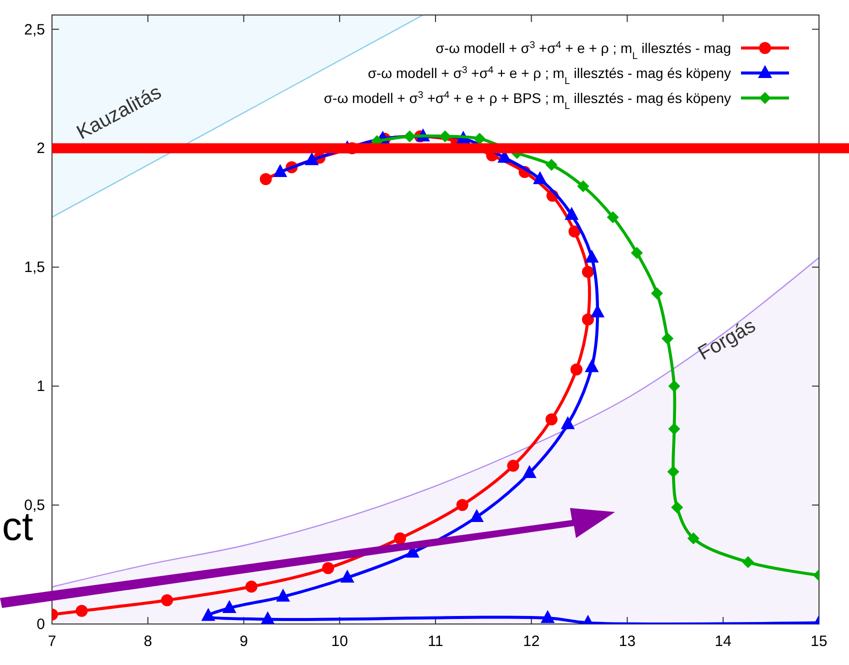  Describe the element at coordinates (627, 641) in the screenshot. I see `x-tick-label: 13` at that location.